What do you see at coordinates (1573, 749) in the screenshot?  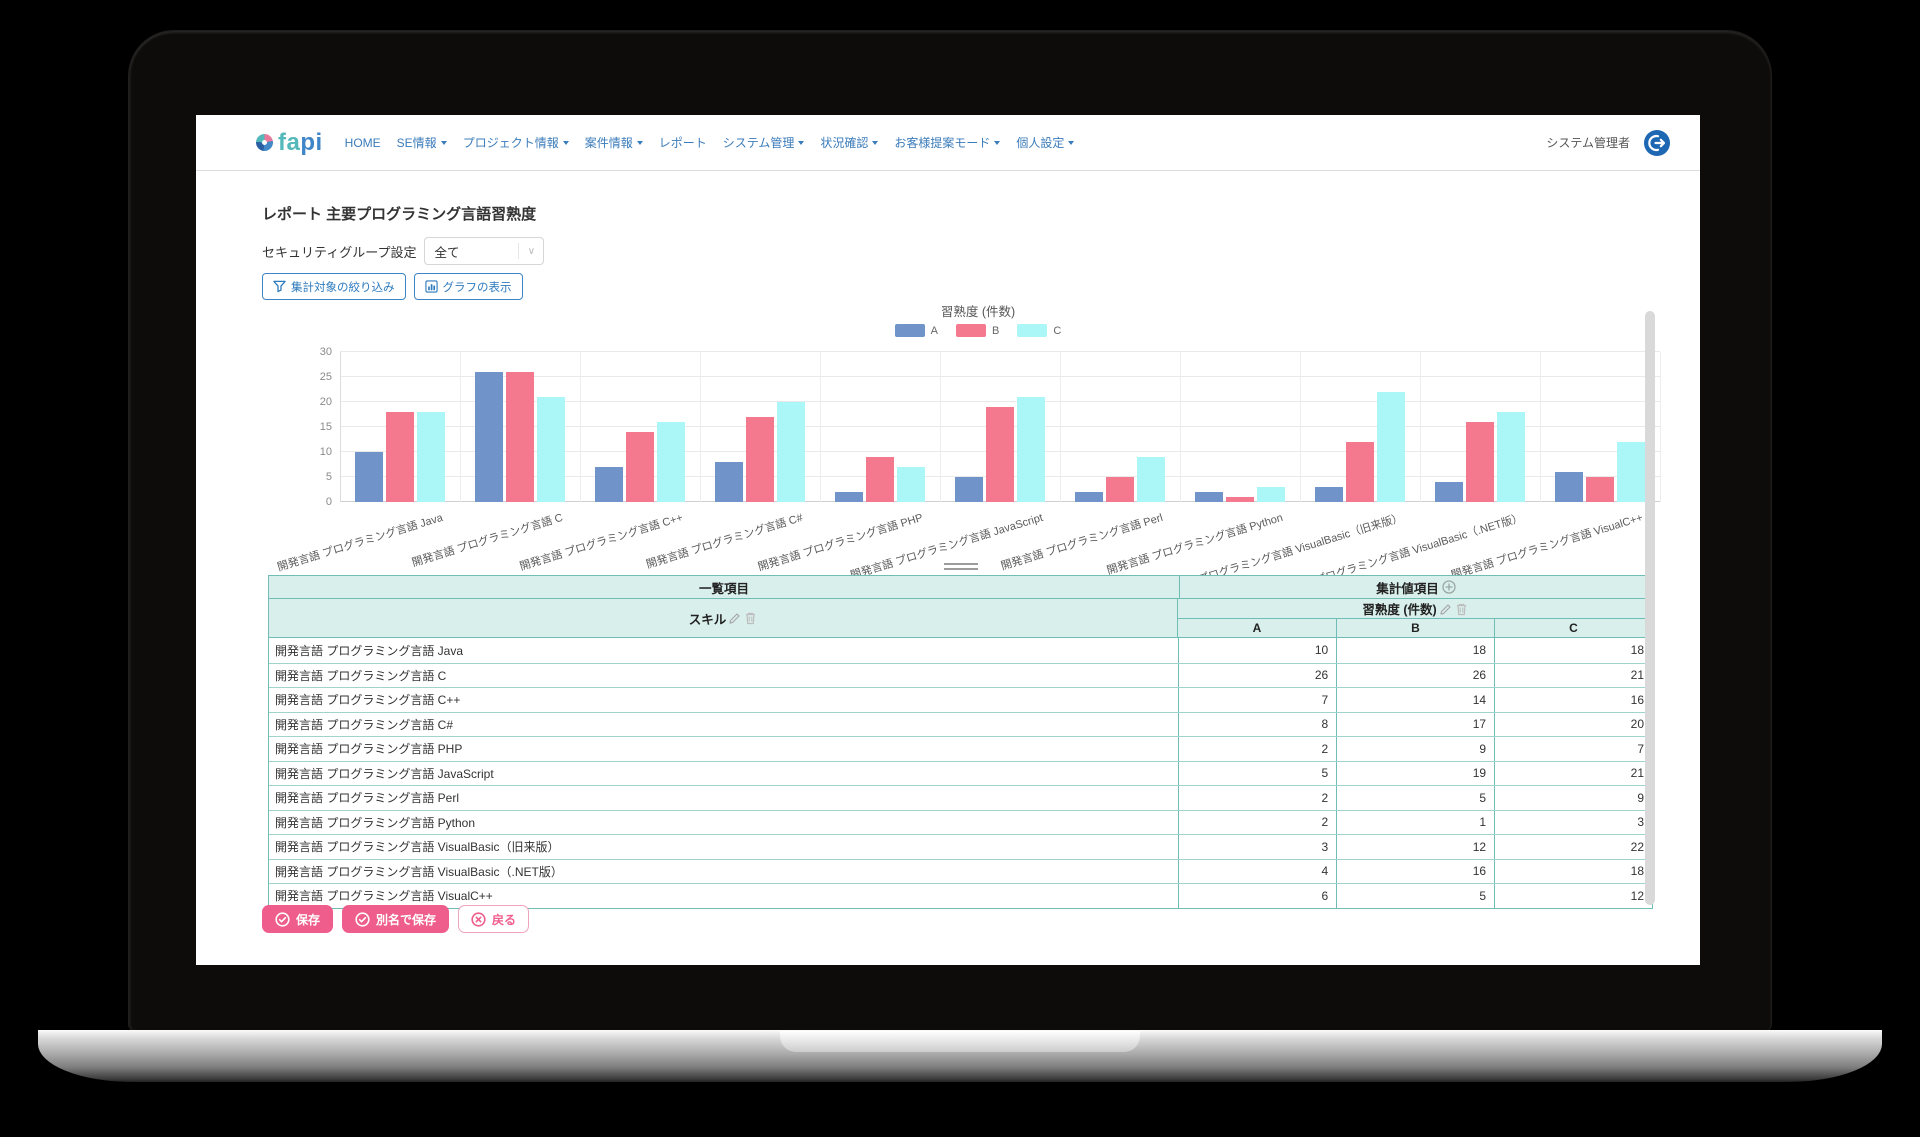 I see `value-cell-C: 7` at bounding box center [1573, 749].